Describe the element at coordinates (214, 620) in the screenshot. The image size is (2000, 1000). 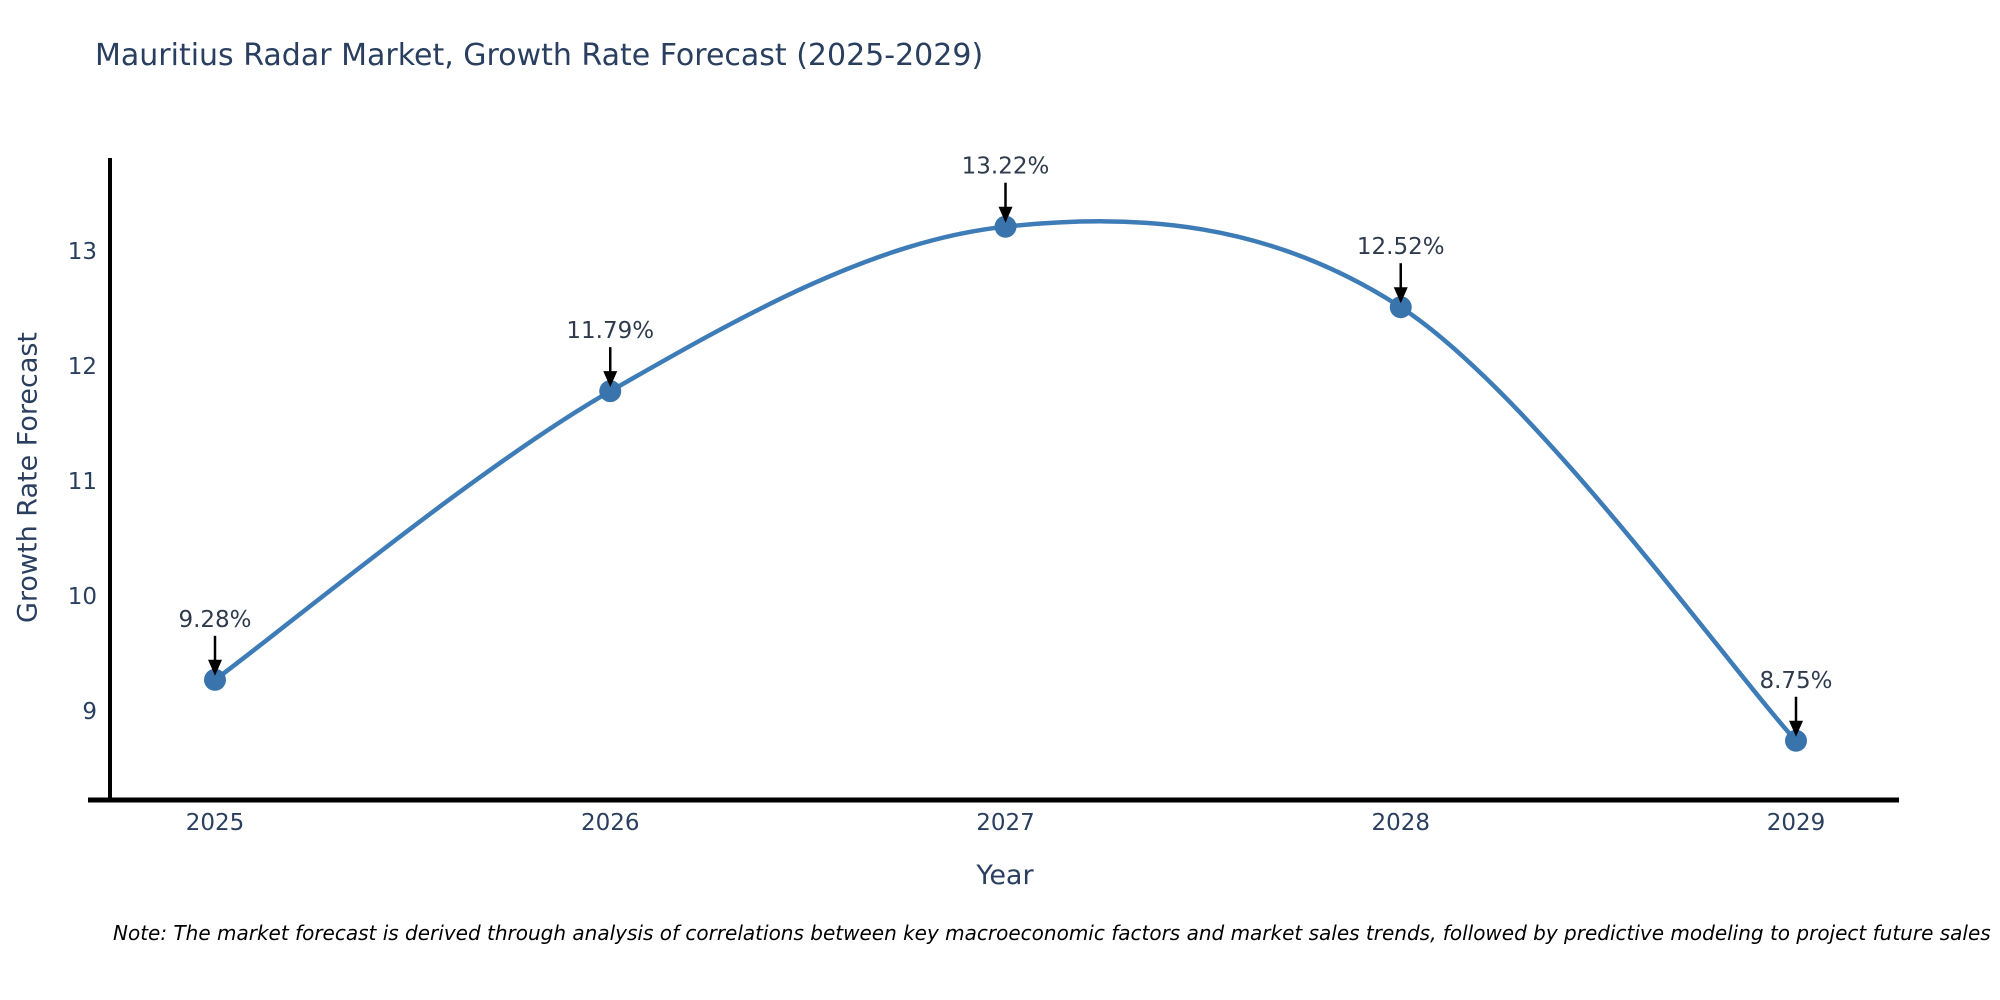
I see `annotation-label: 9.28%` at that location.